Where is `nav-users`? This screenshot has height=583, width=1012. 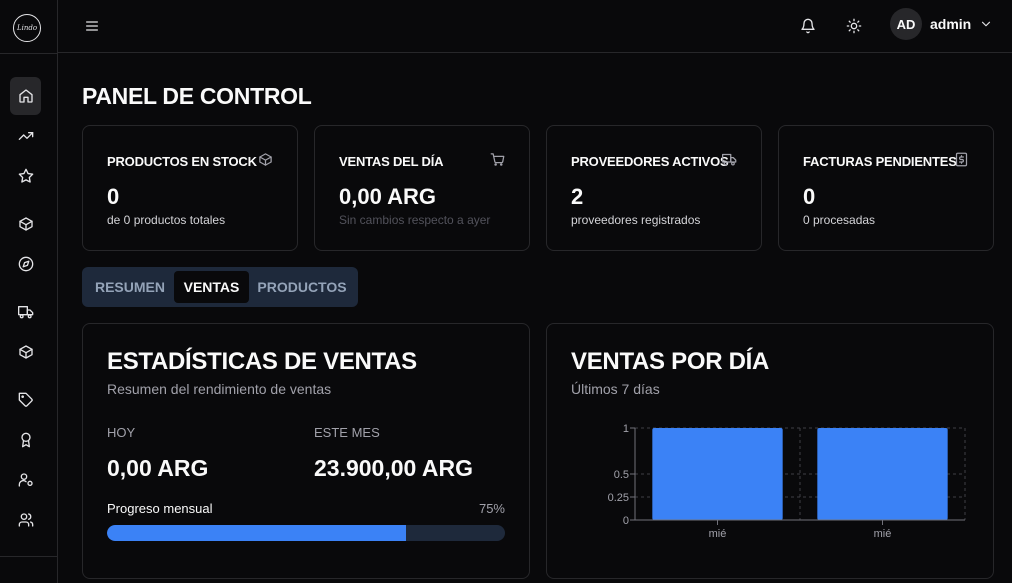
nav-users is located at coordinates (25, 520).